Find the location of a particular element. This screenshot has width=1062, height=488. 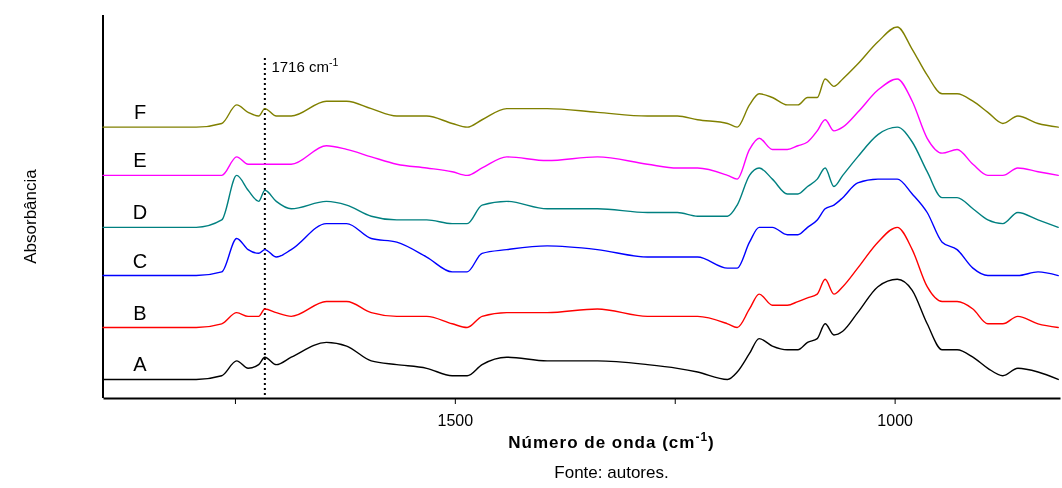

series-label: C is located at coordinates (140, 260).